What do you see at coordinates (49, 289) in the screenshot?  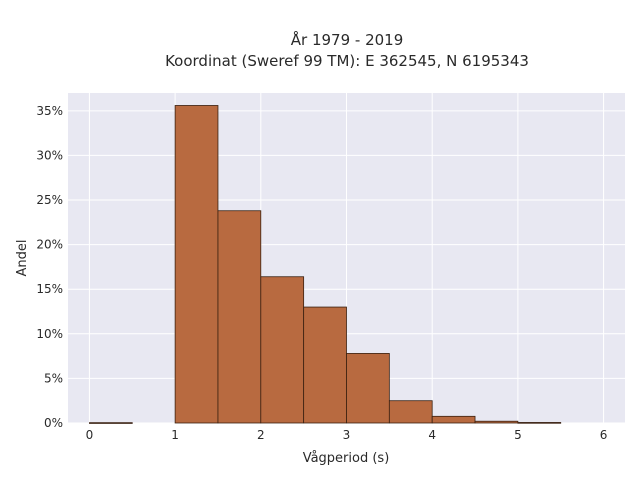 I see `y-tick-label: 15%` at bounding box center [49, 289].